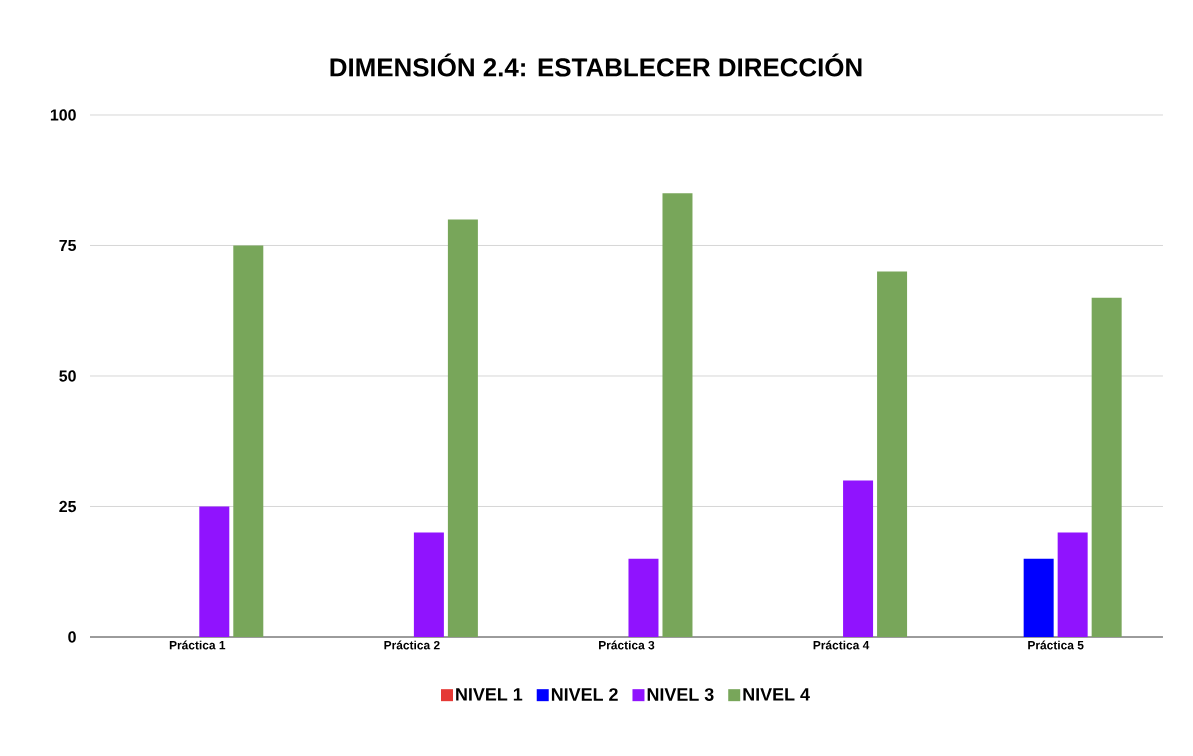  Describe the element at coordinates (584, 694) in the screenshot. I see `legend-label: NIVEL 2` at that location.